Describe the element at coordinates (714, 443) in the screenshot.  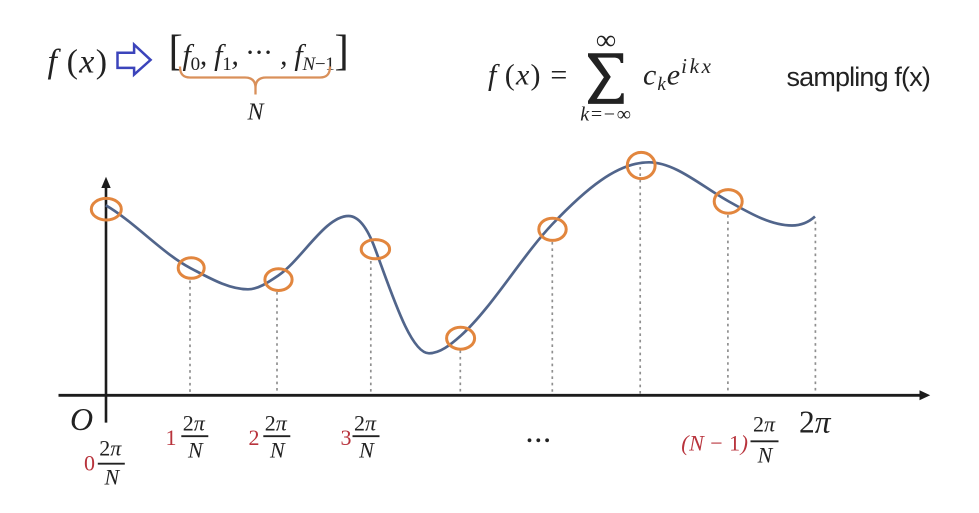
I see `svg-text: (N − 1)` at that location.